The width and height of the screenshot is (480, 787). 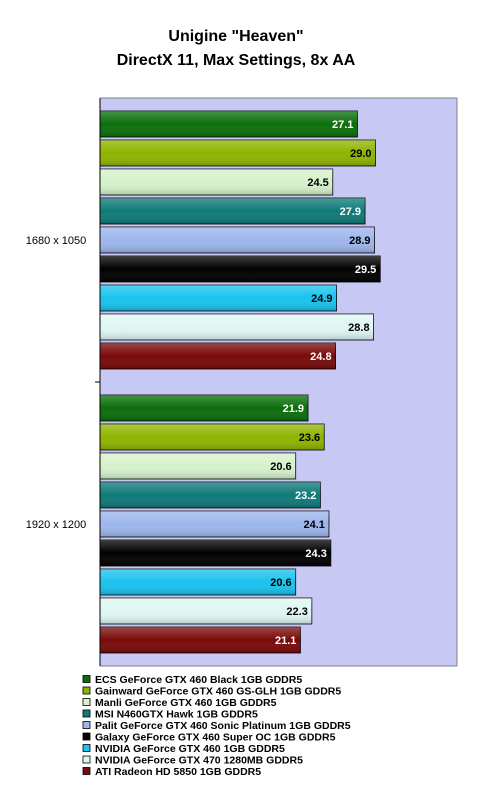 I want to click on bar-value-label: 22.3, so click(x=296, y=612).